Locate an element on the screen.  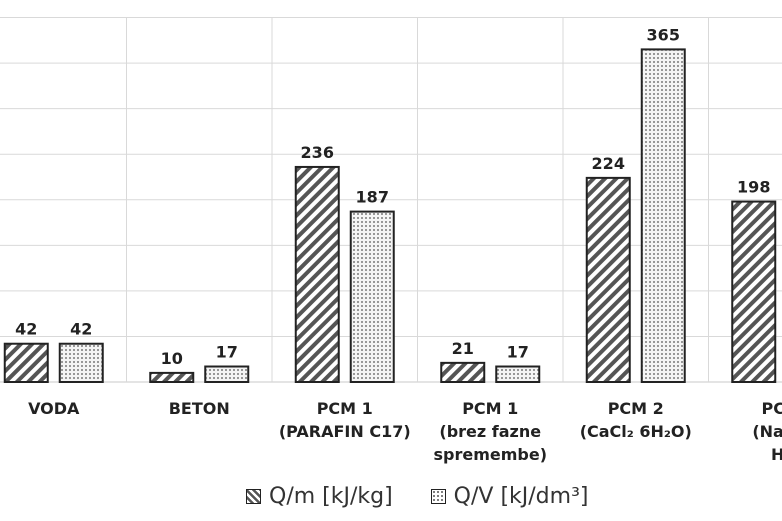
data-label-qm-0: 42 is located at coordinates (26, 329).